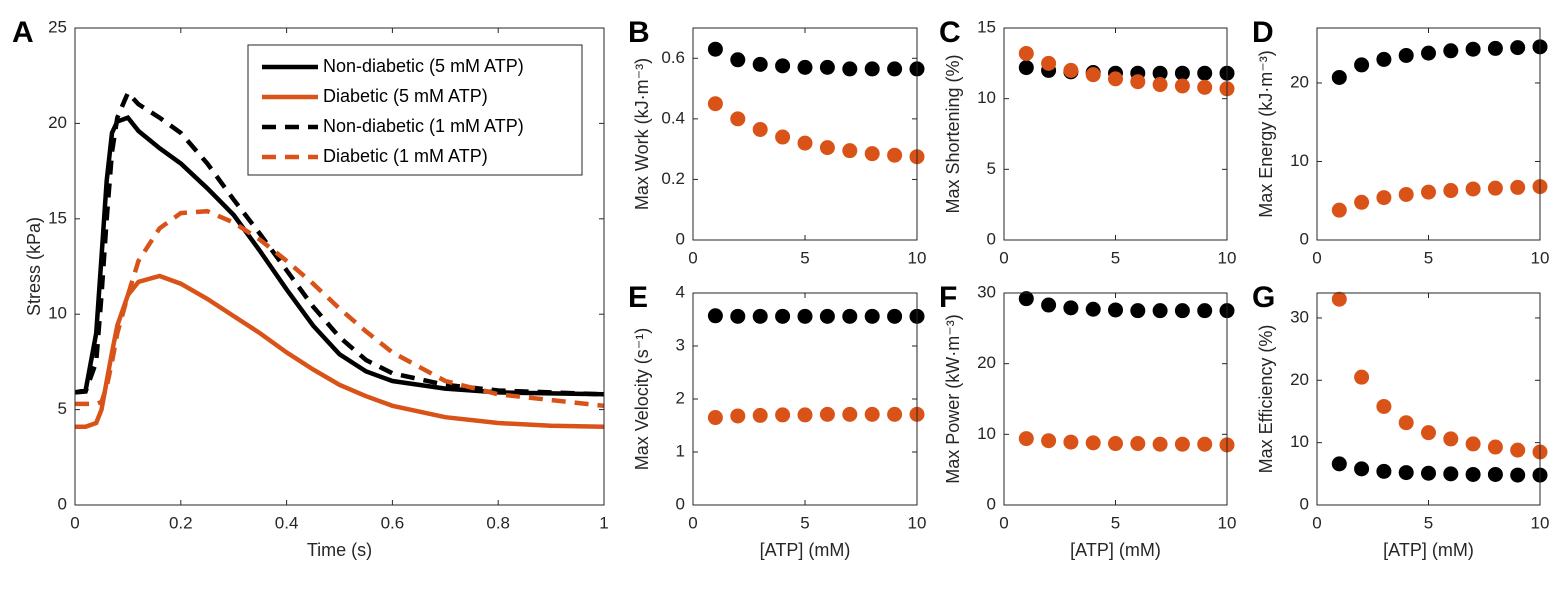  Describe the element at coordinates (1428, 550) in the screenshot. I see `x-axis-label: [ATP] (mM)` at that location.